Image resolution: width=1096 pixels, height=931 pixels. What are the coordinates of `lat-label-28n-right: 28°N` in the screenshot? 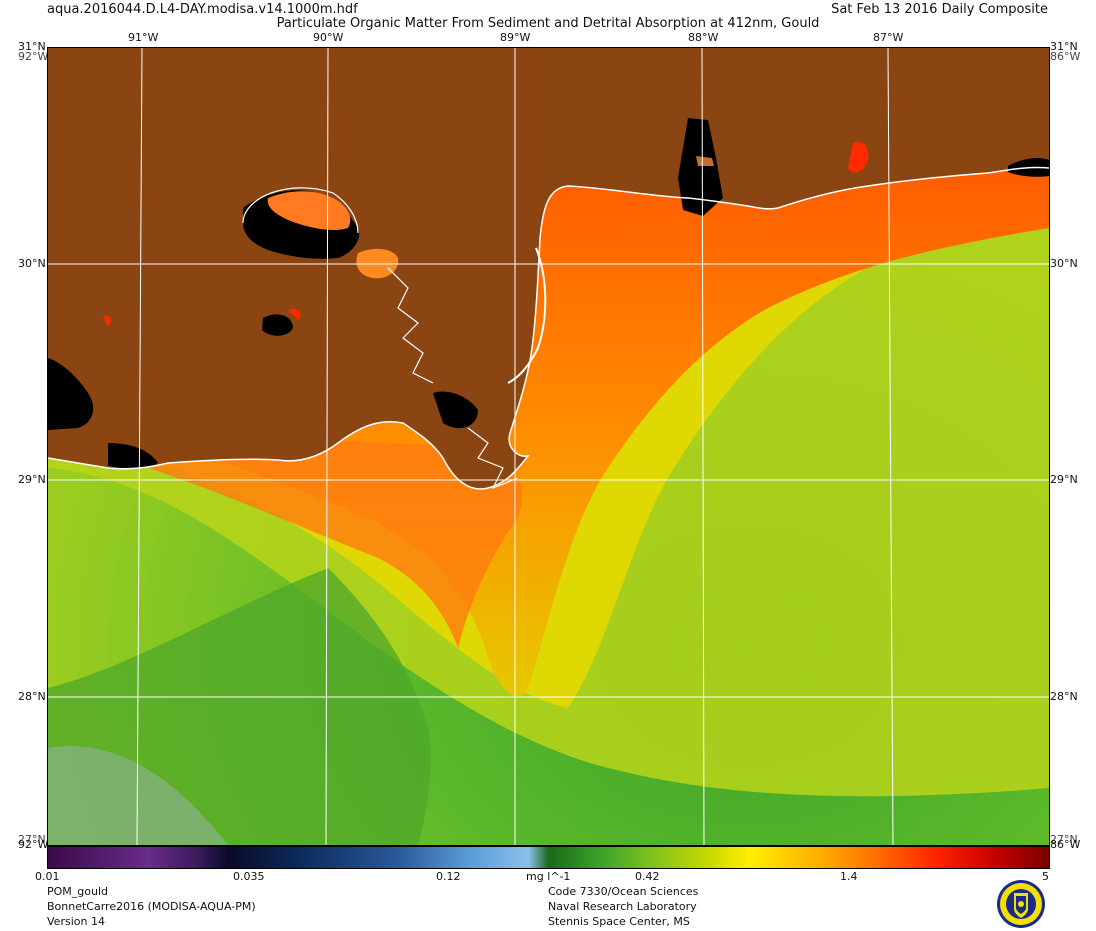 It's located at (1064, 696).